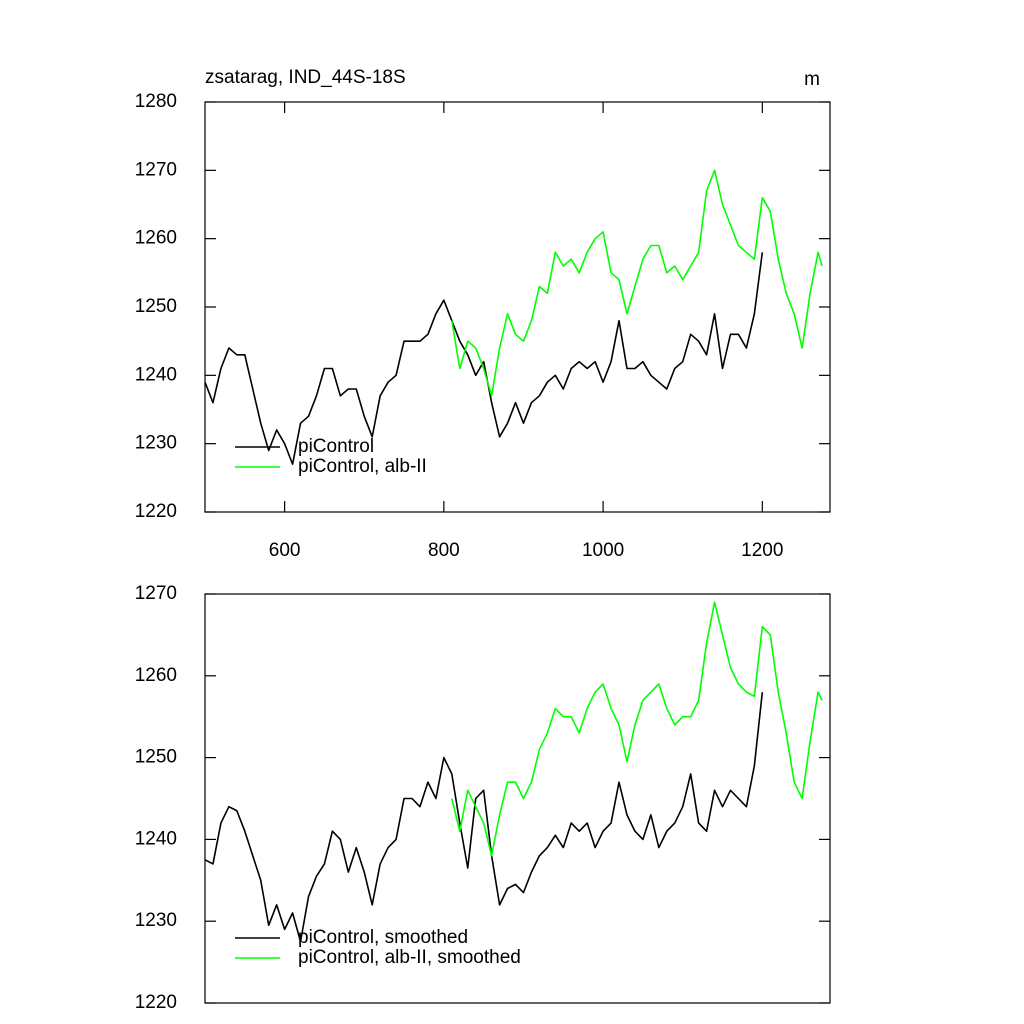 The image size is (1024, 1024). I want to click on legend-label: piControl, alb-II, so click(362, 466).